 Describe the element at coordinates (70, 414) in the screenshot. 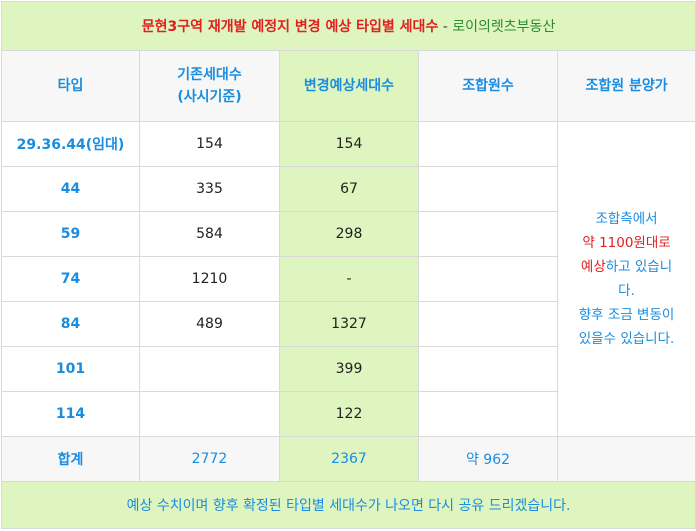

I see `cell-type: 114` at that location.